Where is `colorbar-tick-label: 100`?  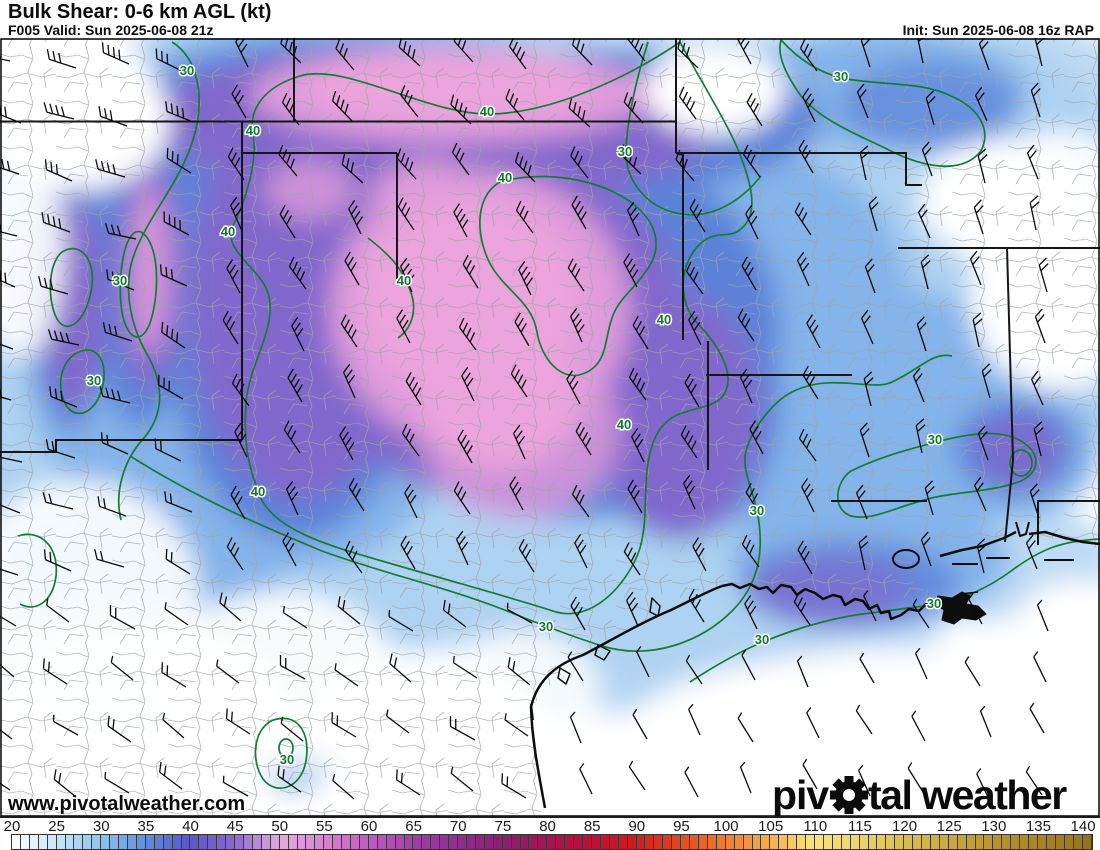
colorbar-tick-label: 100 is located at coordinates (726, 826).